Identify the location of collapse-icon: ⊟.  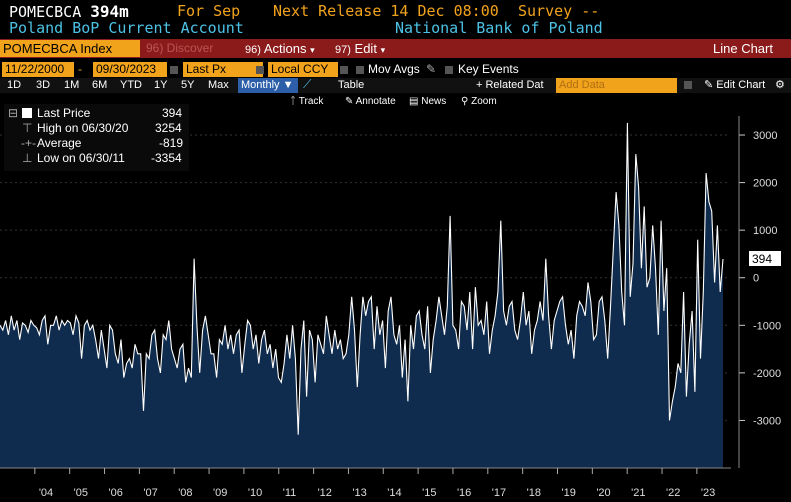
(13, 113).